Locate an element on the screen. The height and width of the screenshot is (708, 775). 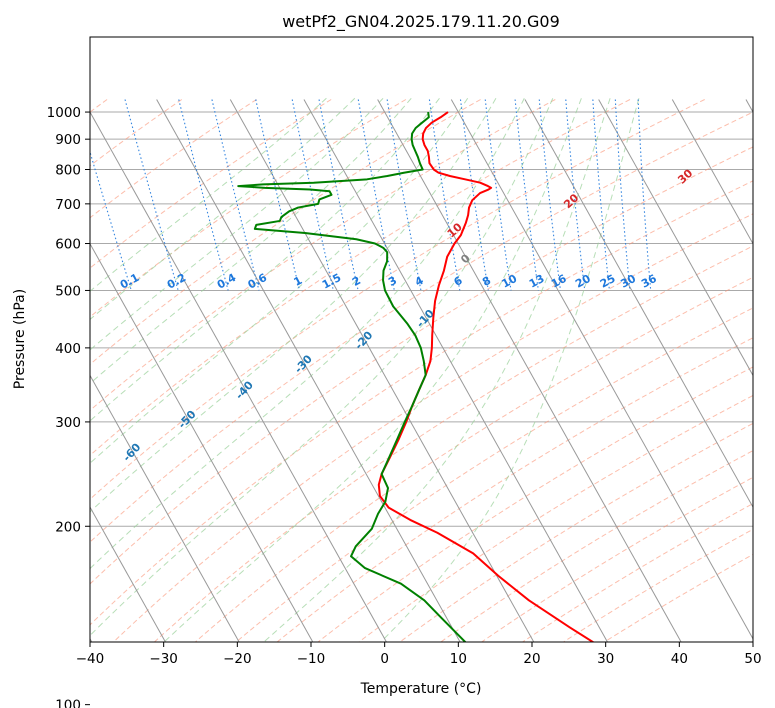
x-tick-label: −20 is located at coordinates (237, 659).